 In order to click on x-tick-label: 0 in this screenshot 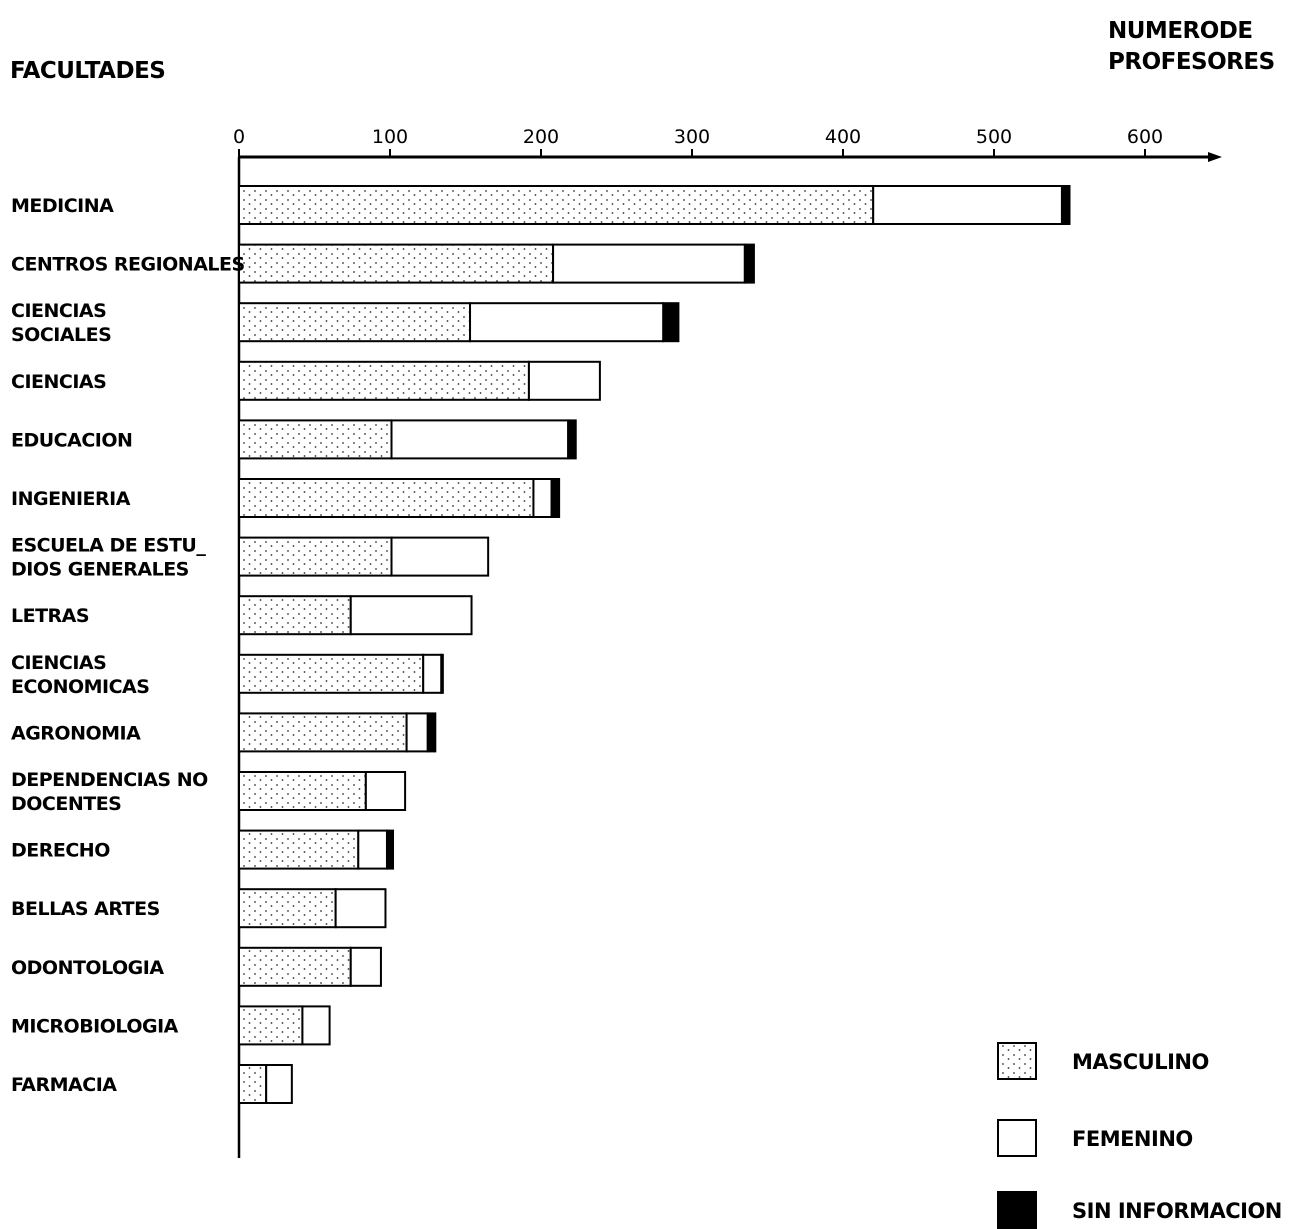, I will do `click(239, 137)`.